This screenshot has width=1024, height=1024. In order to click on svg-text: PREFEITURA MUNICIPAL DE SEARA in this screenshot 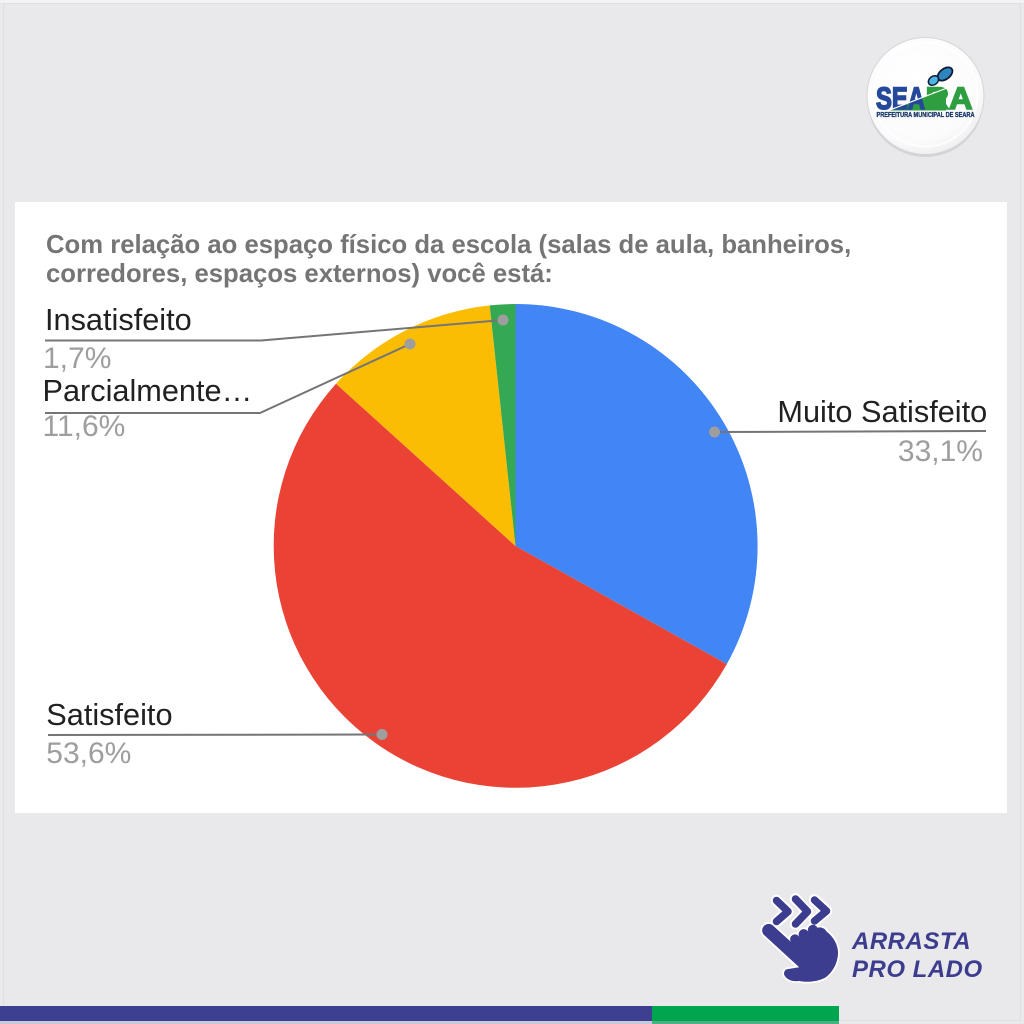, I will do `click(926, 115)`.